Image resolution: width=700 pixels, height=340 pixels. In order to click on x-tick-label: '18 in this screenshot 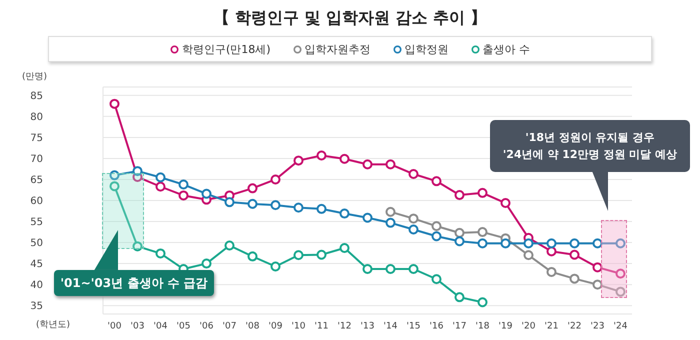, I will do `click(483, 326)`.